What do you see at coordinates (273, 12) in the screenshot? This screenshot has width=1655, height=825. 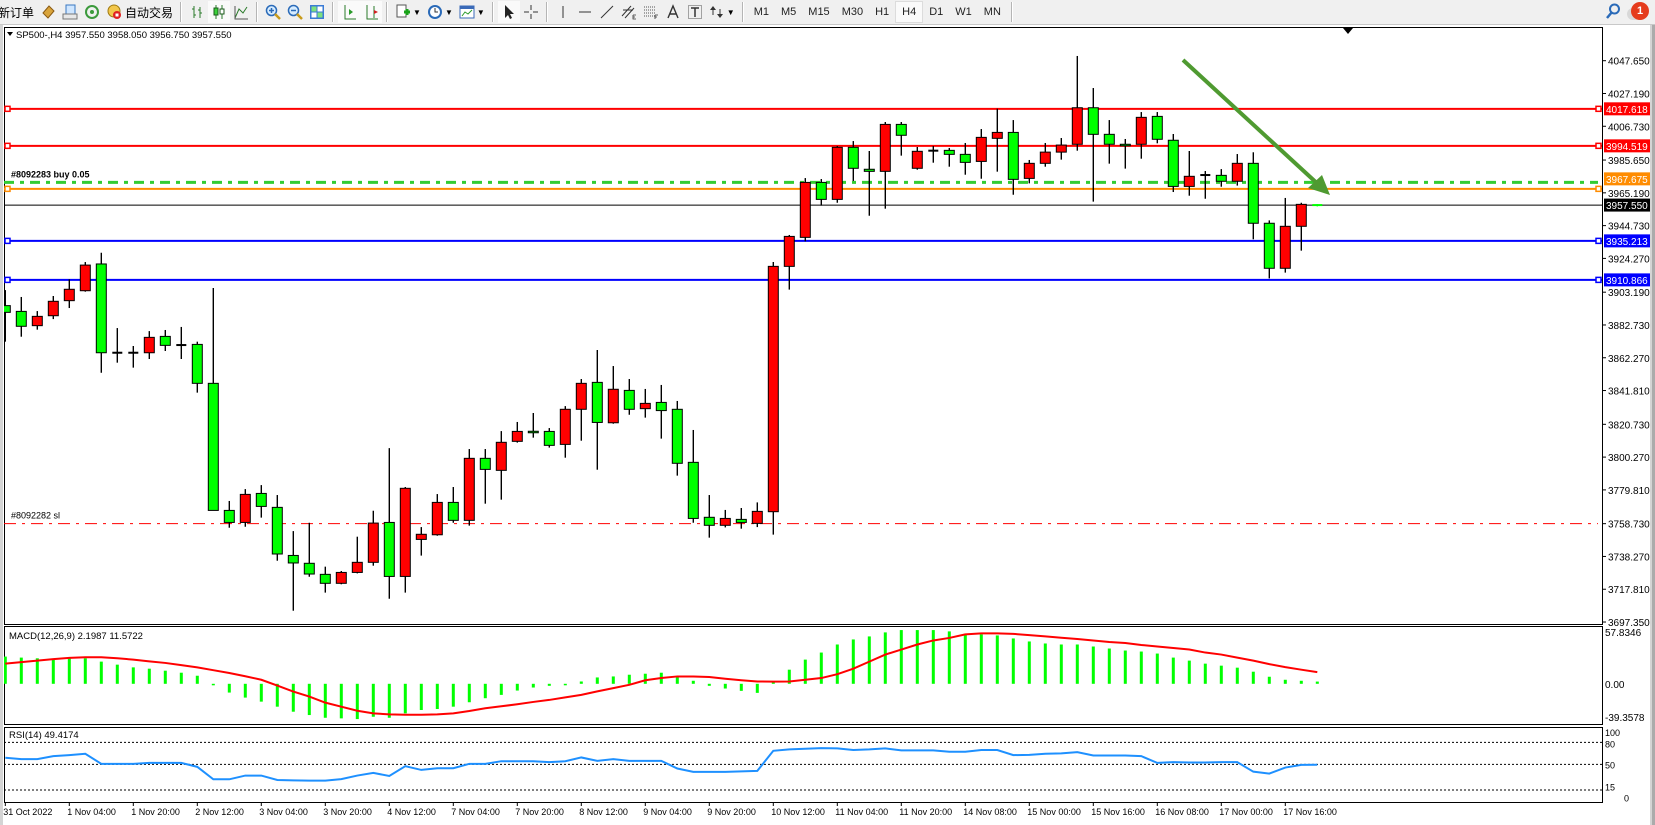 I see `zoom-in-button` at bounding box center [273, 12].